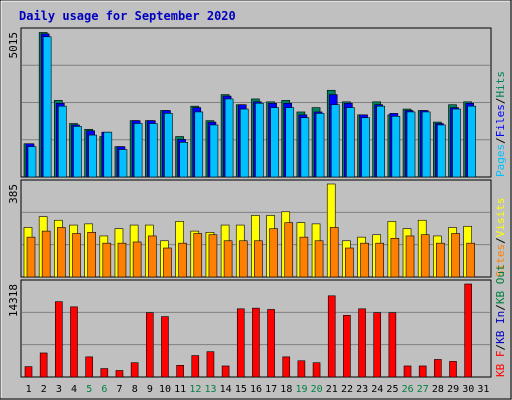 Image resolution: width=512 pixels, height=400 pixels. Describe the element at coordinates (271, 389) in the screenshot. I see `x-tick-day-17: 17` at that location.